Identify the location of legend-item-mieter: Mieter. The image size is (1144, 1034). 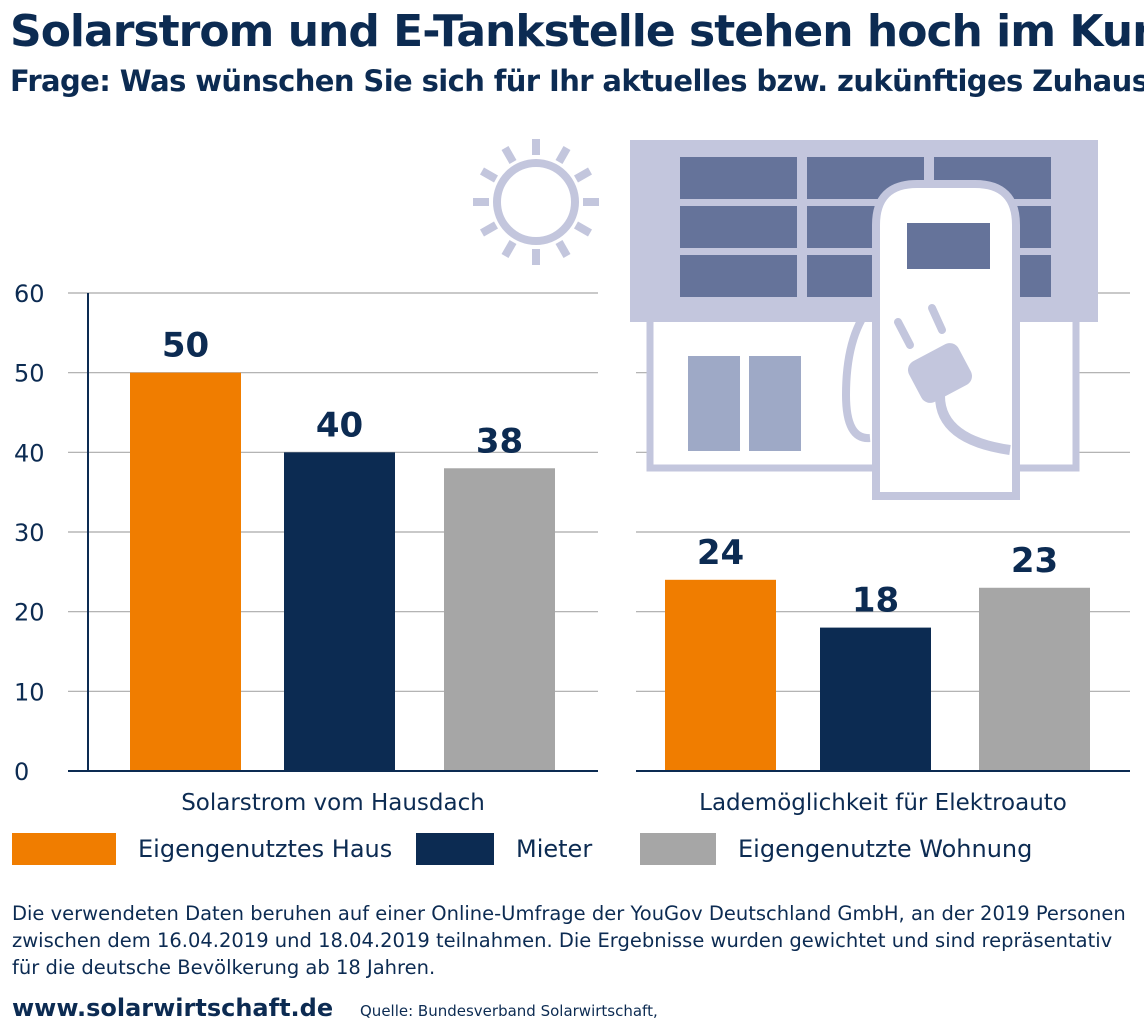
(504, 849).